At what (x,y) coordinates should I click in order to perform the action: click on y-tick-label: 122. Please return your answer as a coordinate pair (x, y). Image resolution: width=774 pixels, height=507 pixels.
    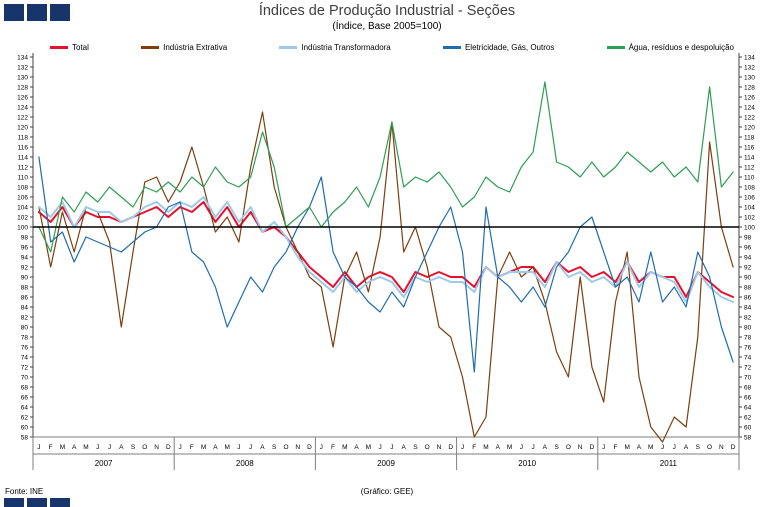
    Looking at the image, I should click on (749, 117).